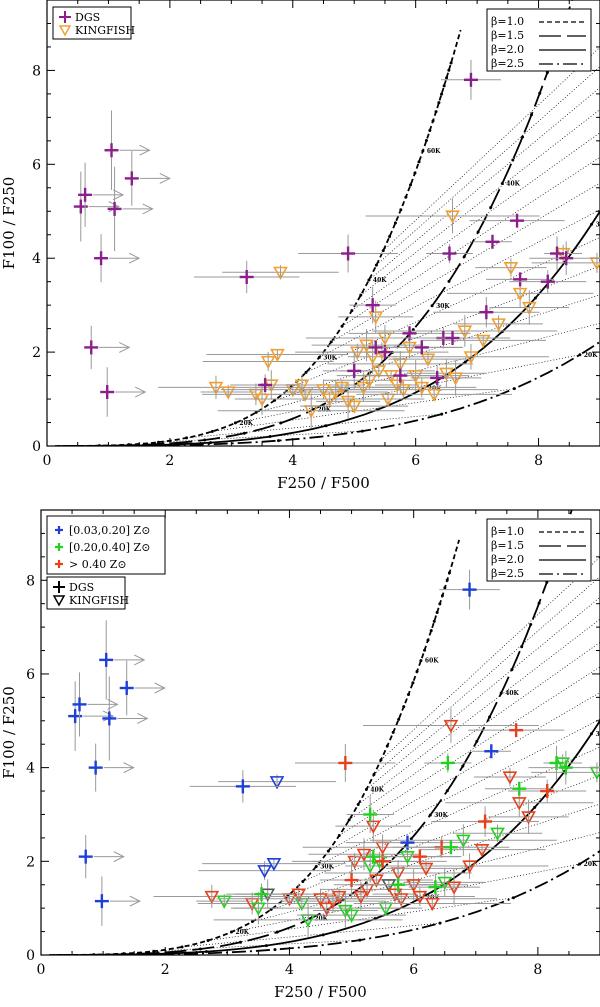  What do you see at coordinates (30, 862) in the screenshot?
I see `y-tick-label: 2` at bounding box center [30, 862].